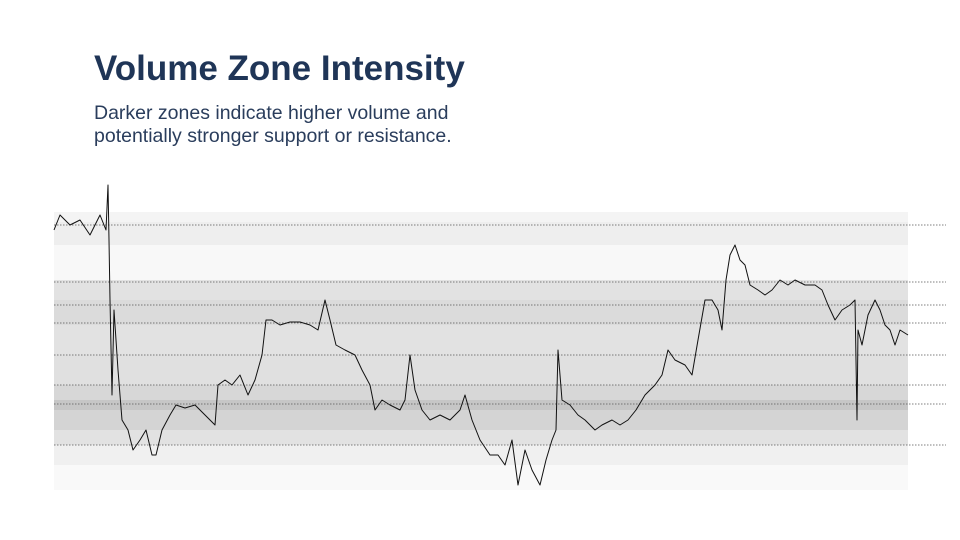 The image size is (960, 540). I want to click on chart-title: Volume Zone Intensity, so click(279, 68).